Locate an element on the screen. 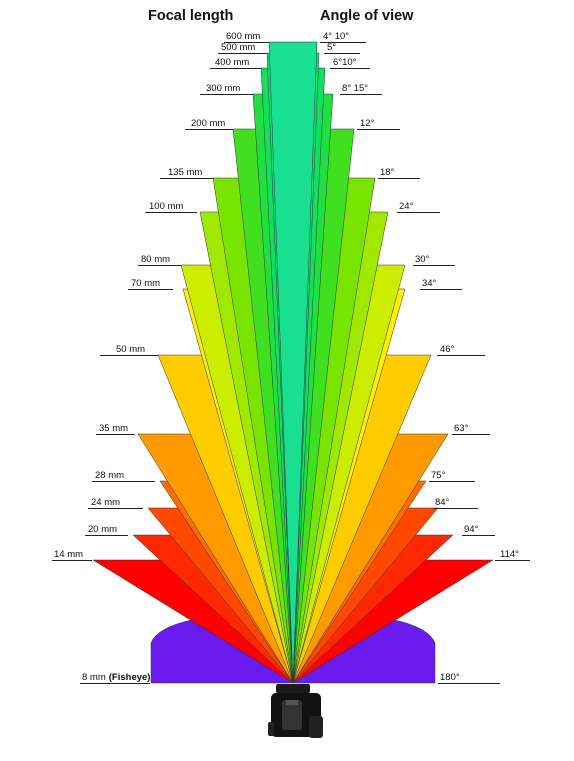  focal-length-label: 400 mm is located at coordinates (232, 62).